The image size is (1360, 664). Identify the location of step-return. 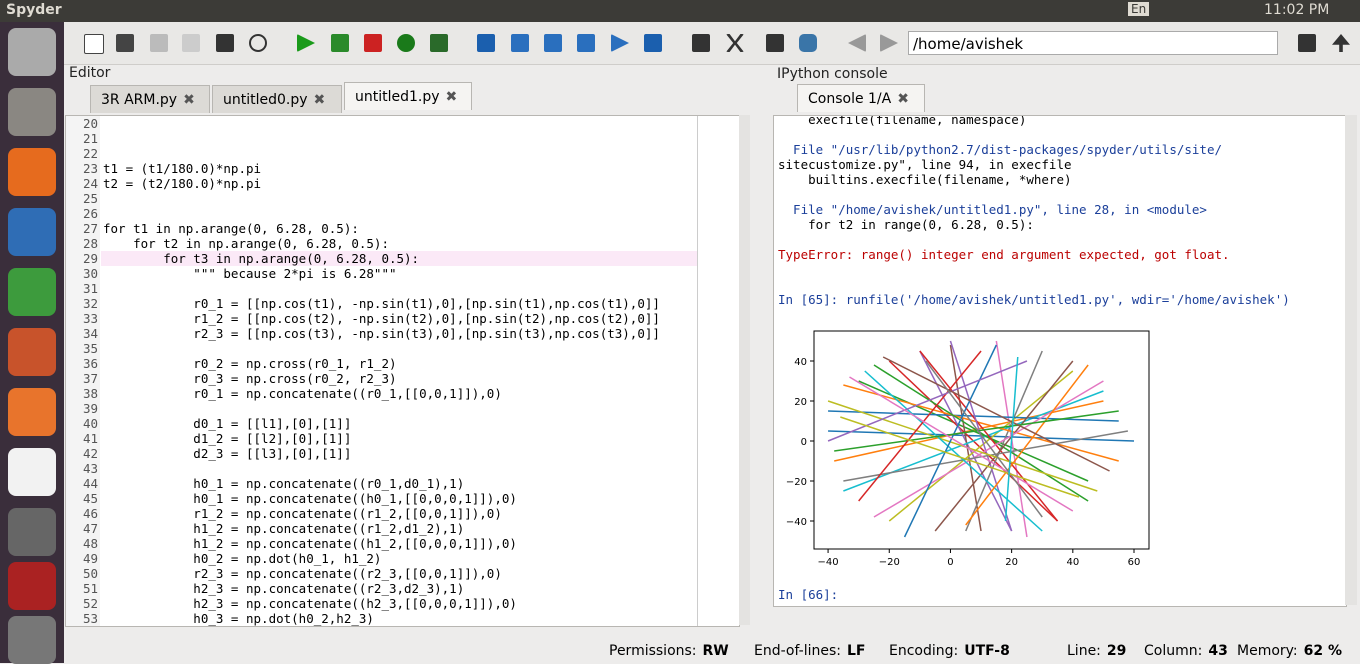
(586, 43).